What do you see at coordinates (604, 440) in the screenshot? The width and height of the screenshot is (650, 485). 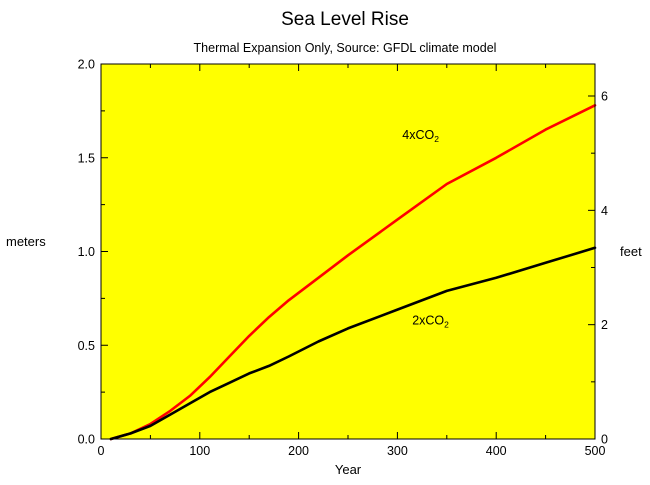 I see `y-tick-label-right: 0` at bounding box center [604, 440].